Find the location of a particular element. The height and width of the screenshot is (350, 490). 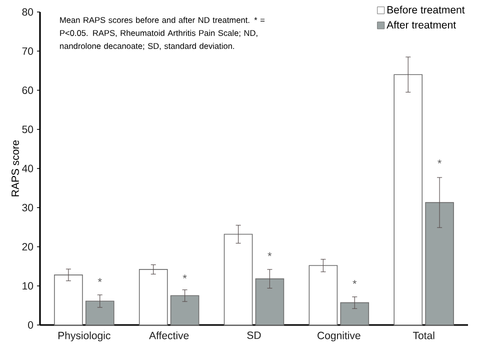

y-tick-label: 60 is located at coordinates (28, 90).